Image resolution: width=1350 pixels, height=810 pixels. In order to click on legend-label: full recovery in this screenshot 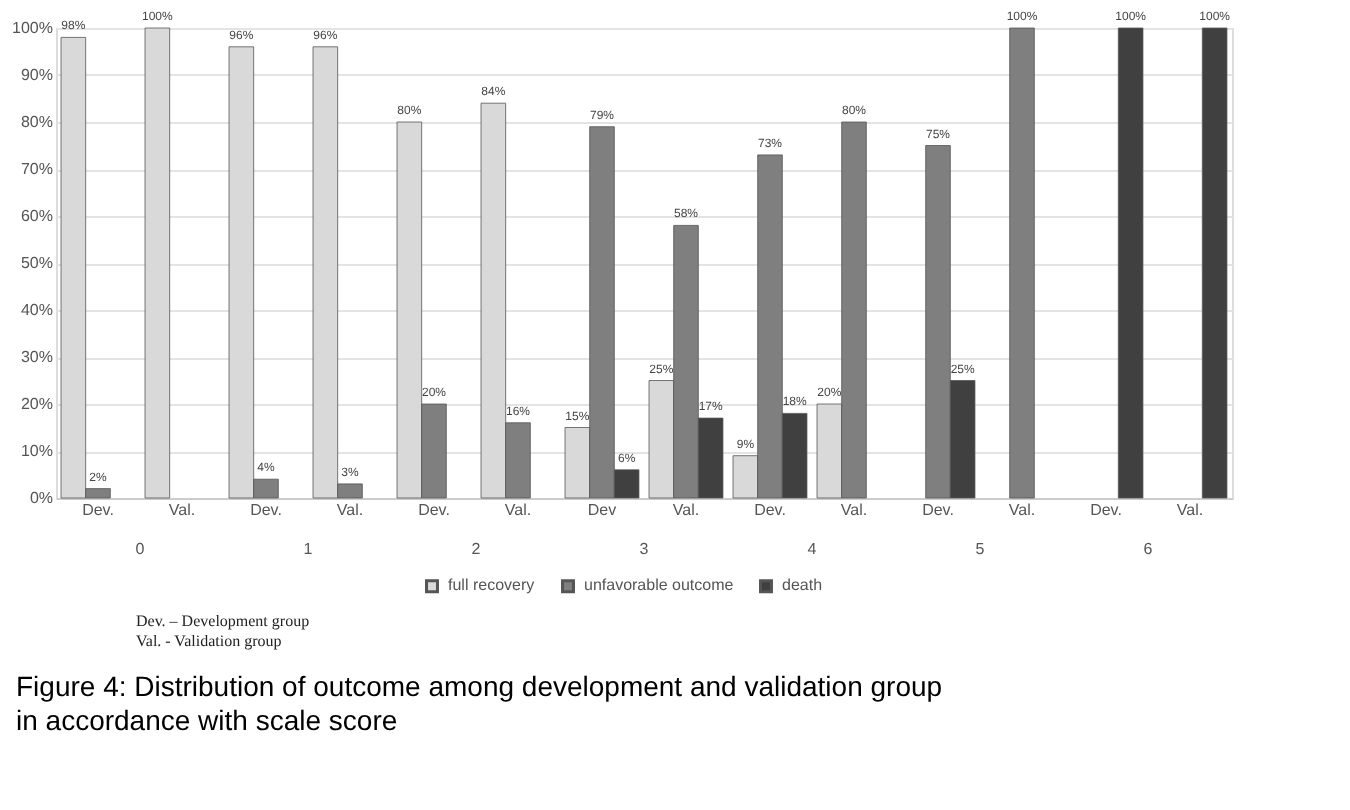, I will do `click(491, 585)`.